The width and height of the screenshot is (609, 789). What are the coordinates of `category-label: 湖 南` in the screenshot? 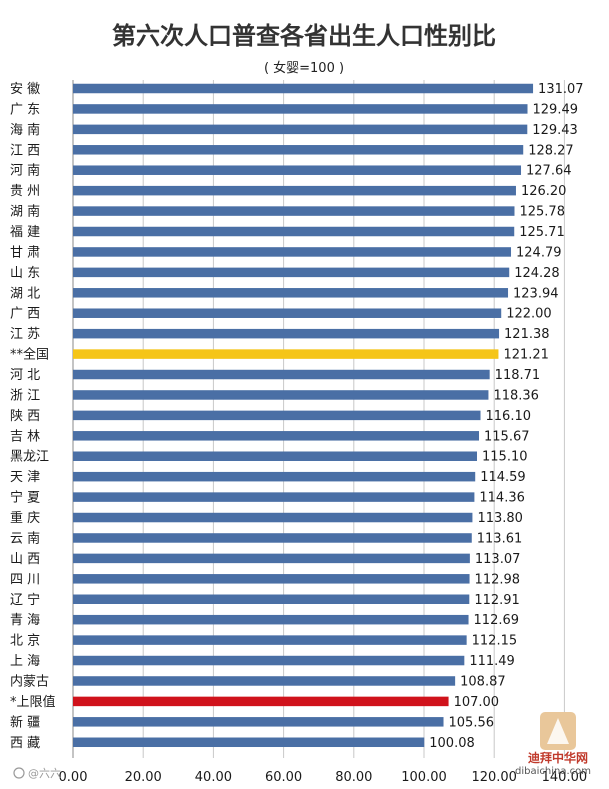 It's located at (25, 212).